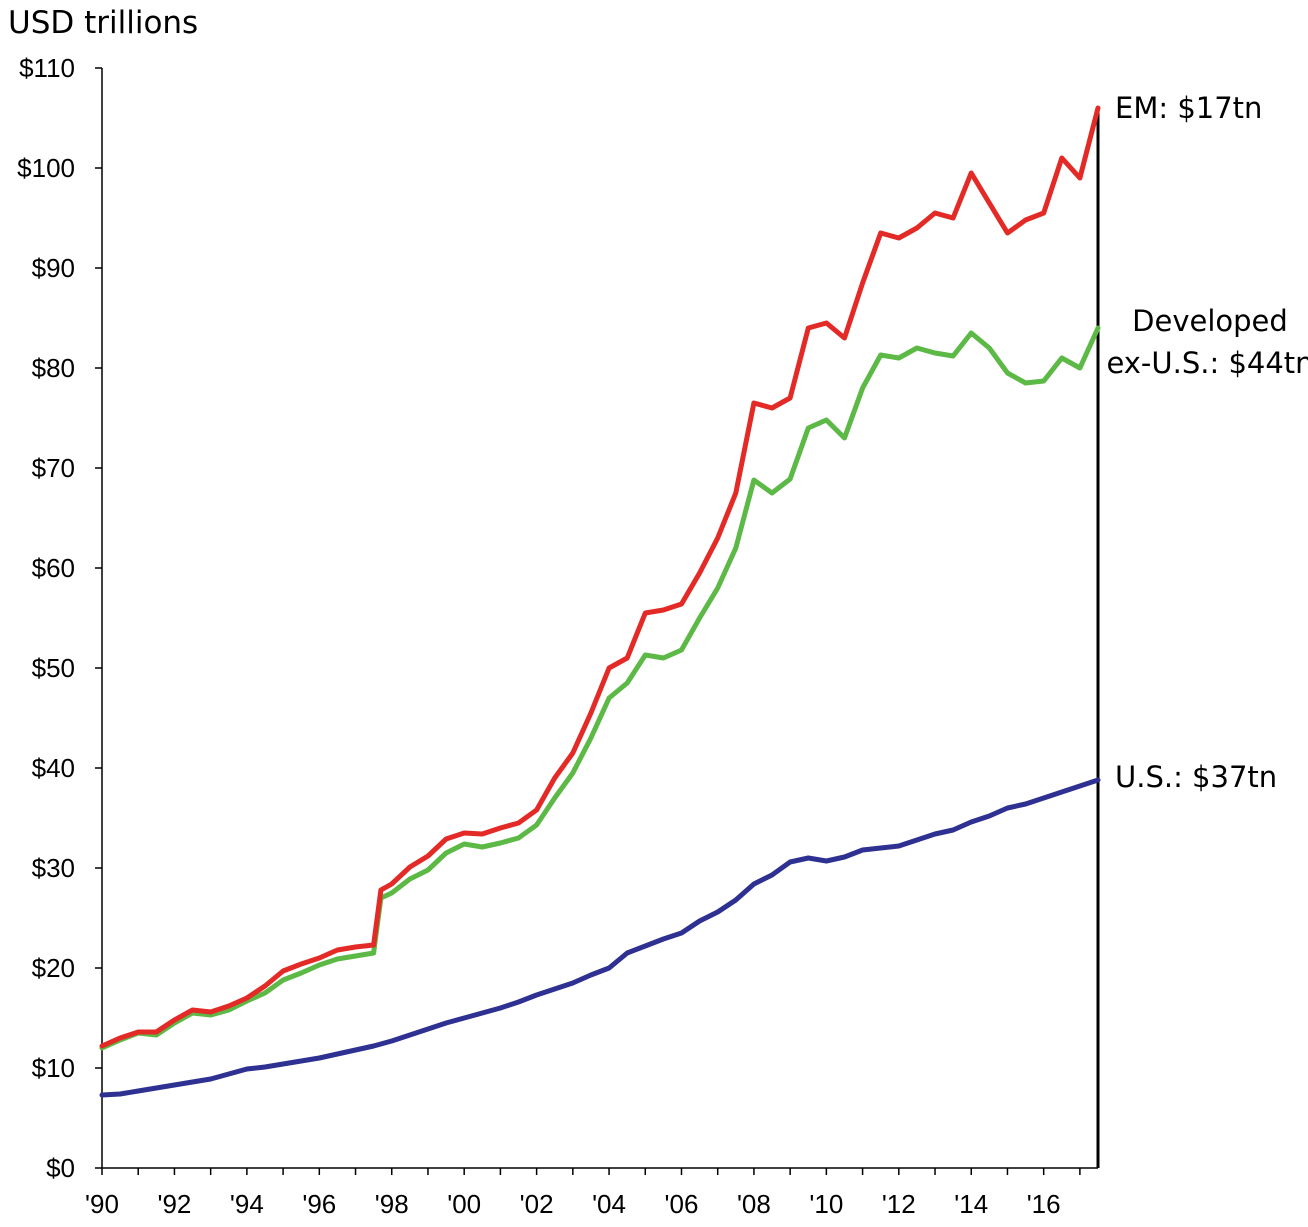 Image resolution: width=1308 pixels, height=1227 pixels. I want to click on y-tick-label: $40, so click(53, 768).